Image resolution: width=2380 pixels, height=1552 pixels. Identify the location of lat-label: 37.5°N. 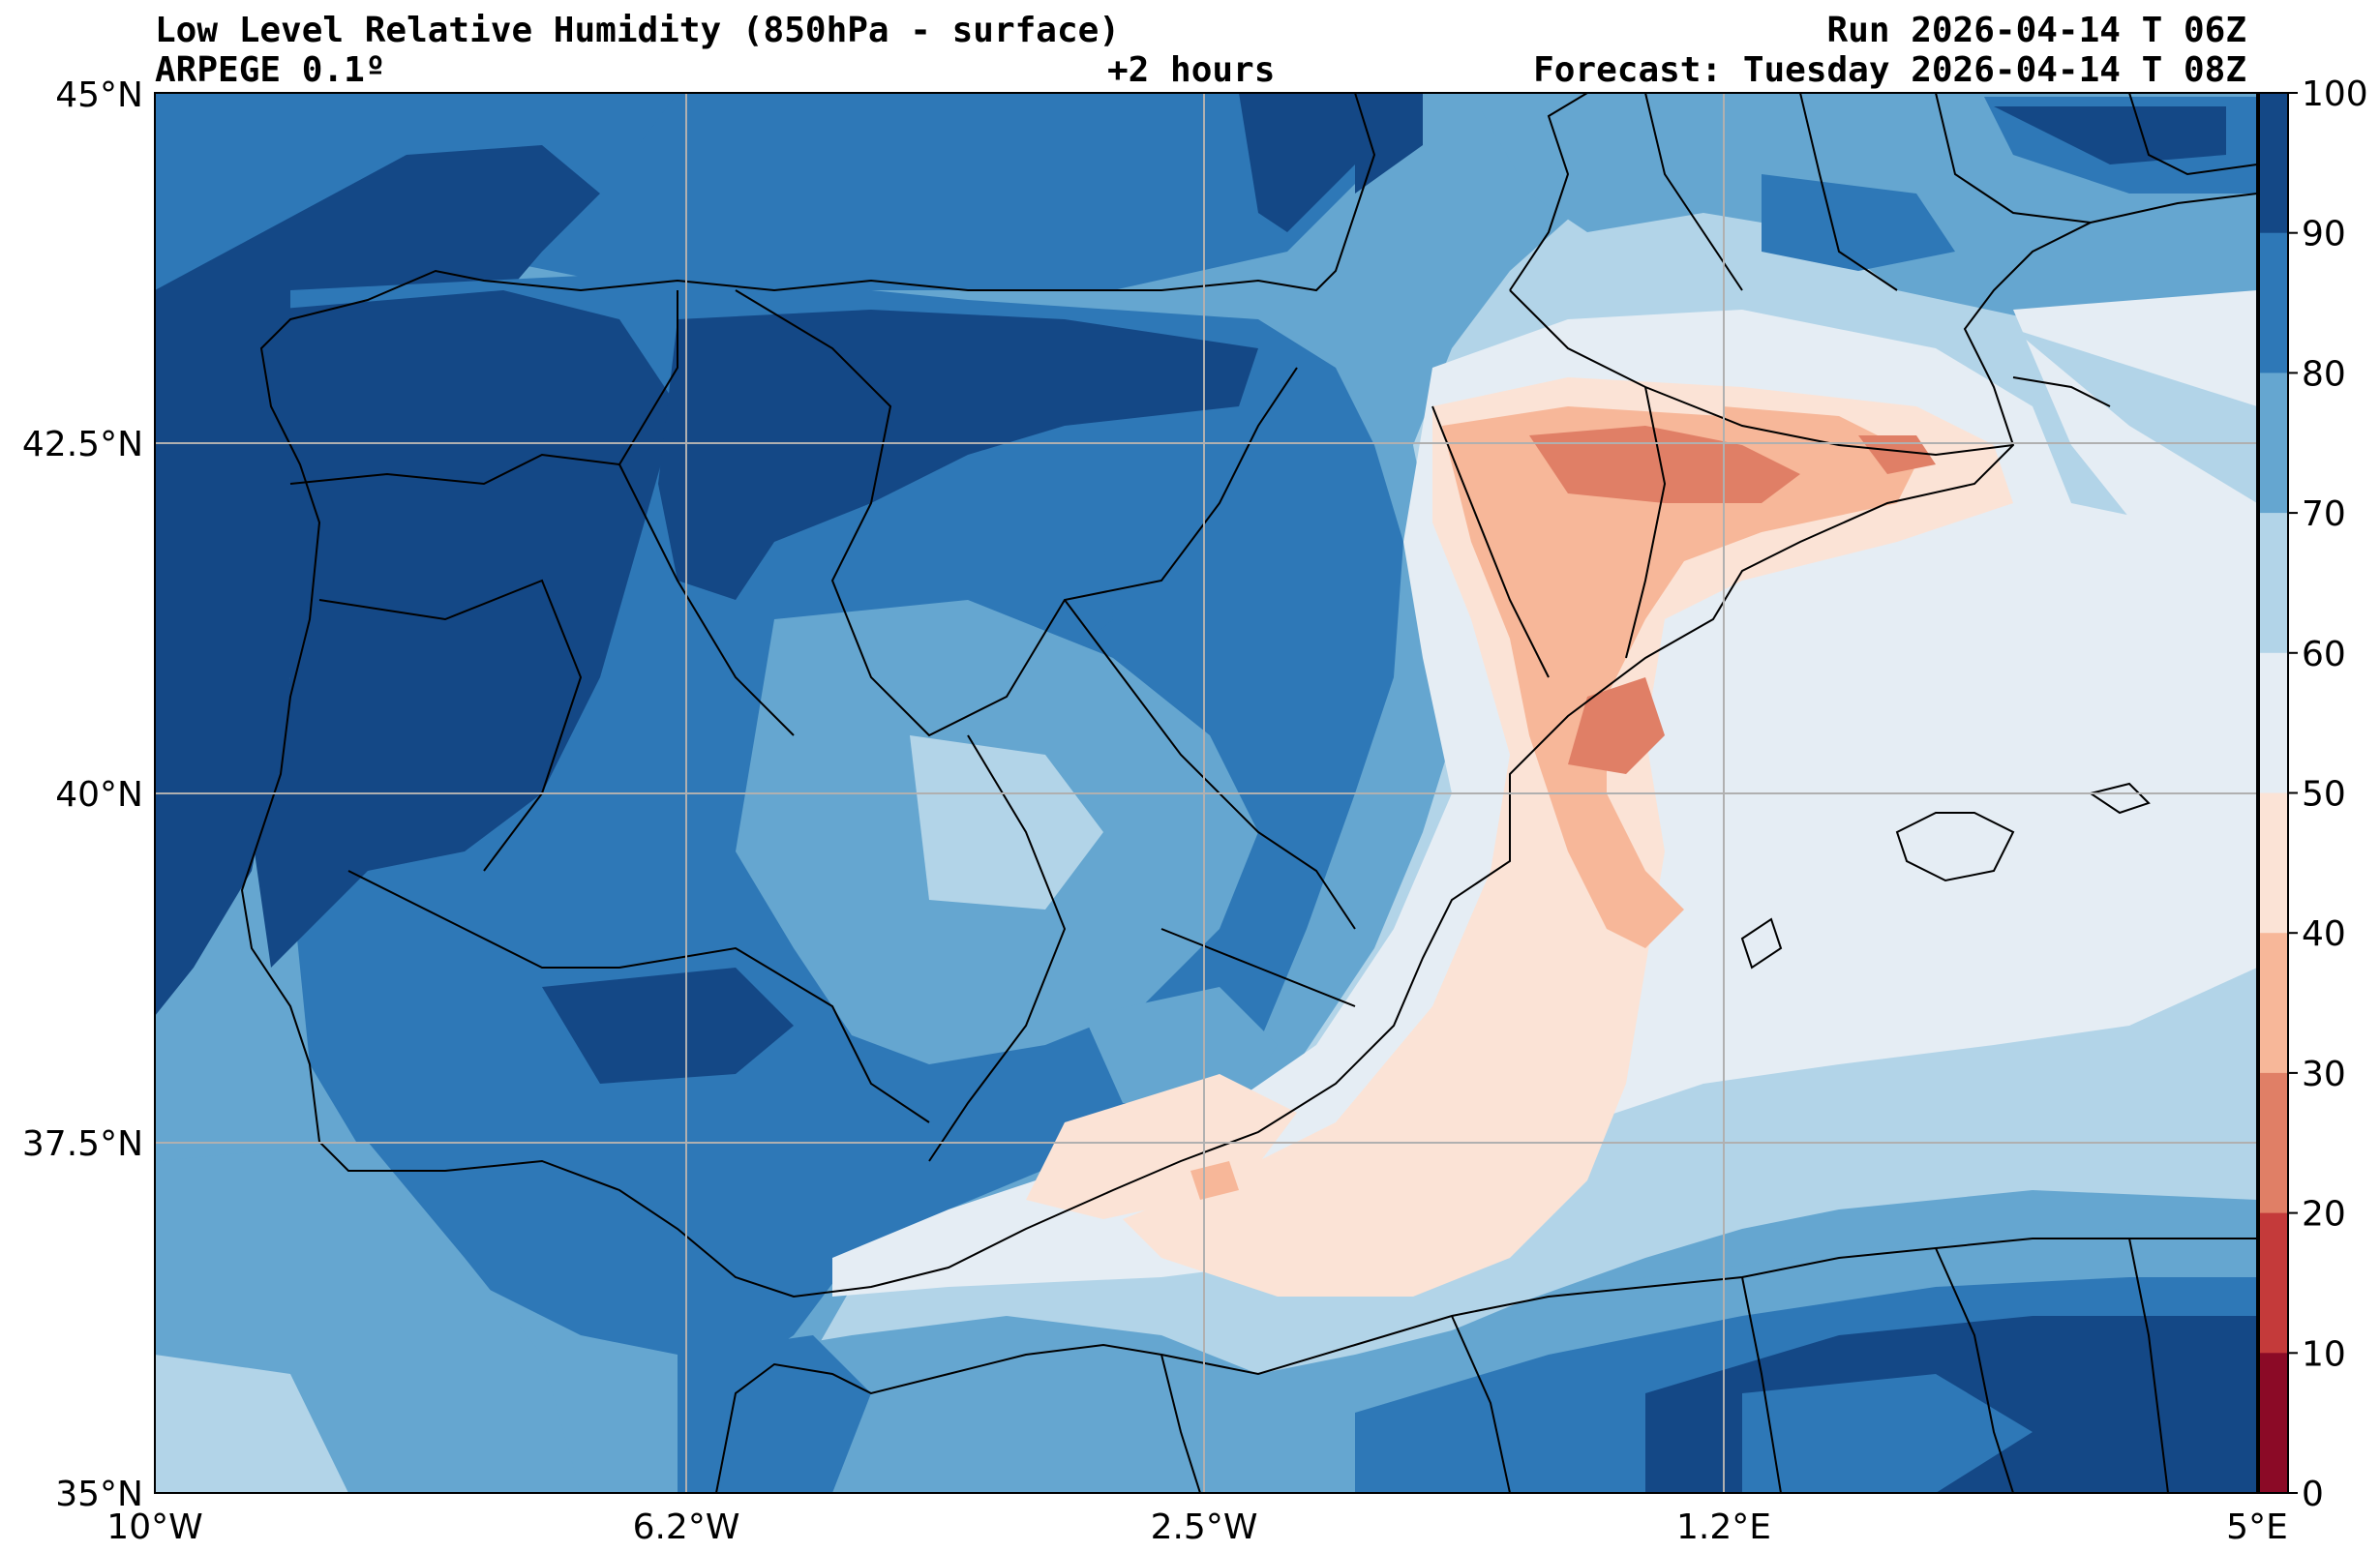
(82, 1144).